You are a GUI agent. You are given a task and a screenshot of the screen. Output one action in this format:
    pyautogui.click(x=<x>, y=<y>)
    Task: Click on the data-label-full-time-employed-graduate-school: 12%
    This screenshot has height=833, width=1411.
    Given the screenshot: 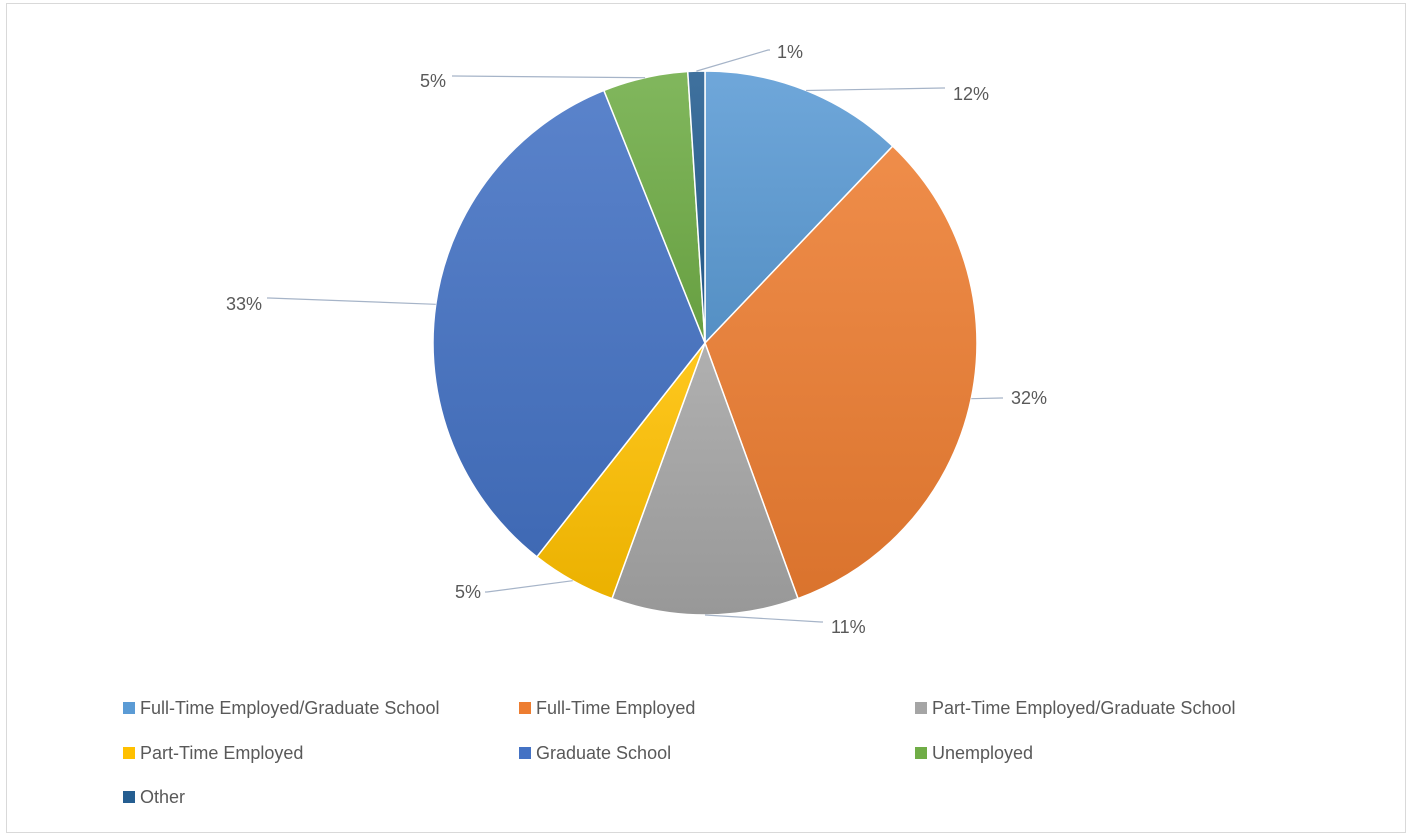 What is the action you would take?
    pyautogui.click(x=971, y=94)
    